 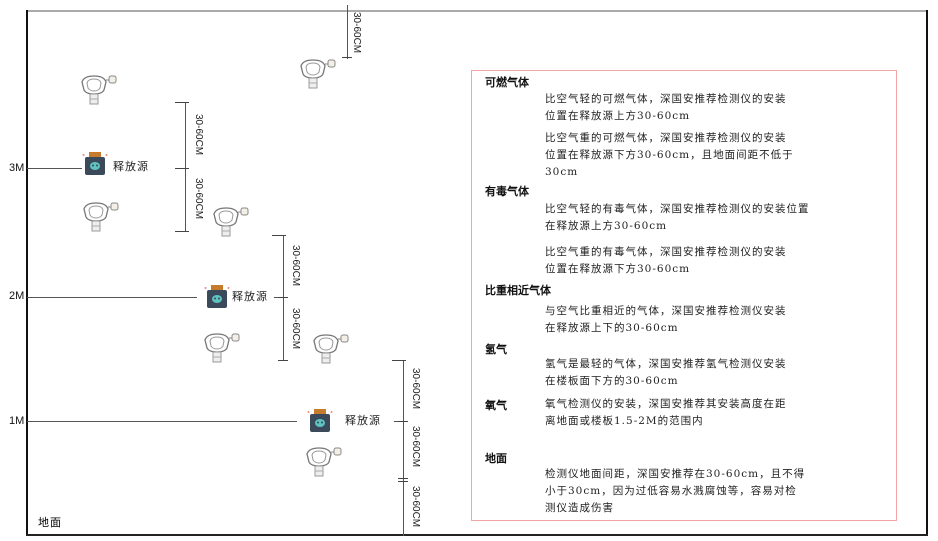 What do you see at coordinates (477, 11) in the screenshot?
I see `ceiling-line` at bounding box center [477, 11].